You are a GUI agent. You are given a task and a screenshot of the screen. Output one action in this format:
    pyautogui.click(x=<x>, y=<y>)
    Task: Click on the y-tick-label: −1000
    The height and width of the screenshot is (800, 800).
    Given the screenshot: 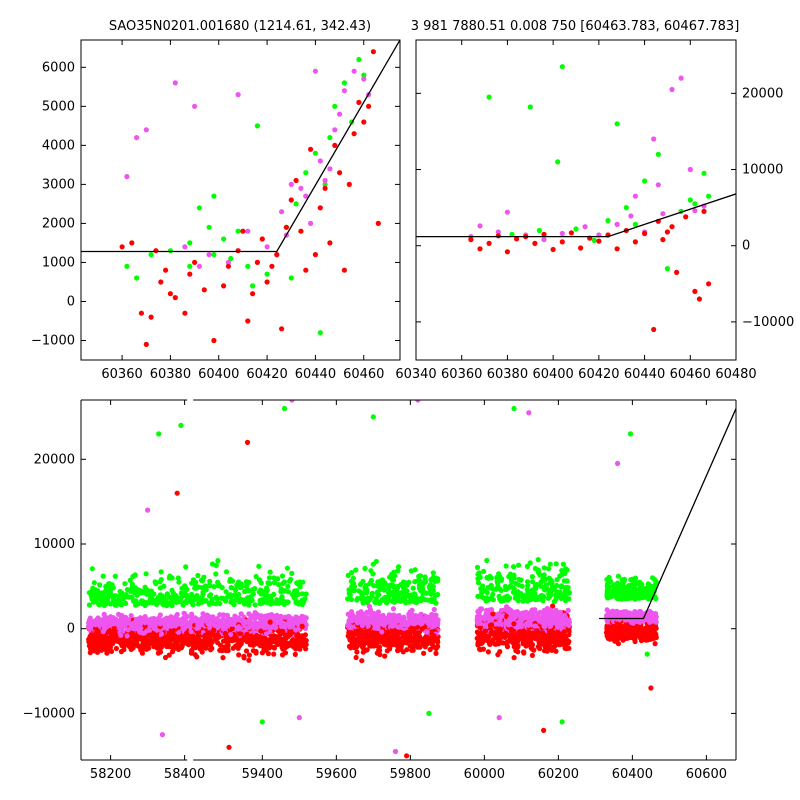 What is the action you would take?
    pyautogui.click(x=53, y=340)
    